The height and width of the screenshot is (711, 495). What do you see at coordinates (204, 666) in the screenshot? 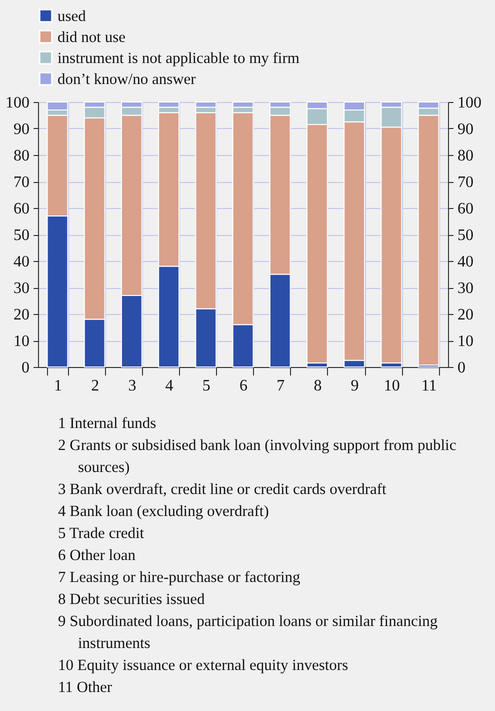
I see `text: 10 Equity issuance or external equity investors` at bounding box center [204, 666].